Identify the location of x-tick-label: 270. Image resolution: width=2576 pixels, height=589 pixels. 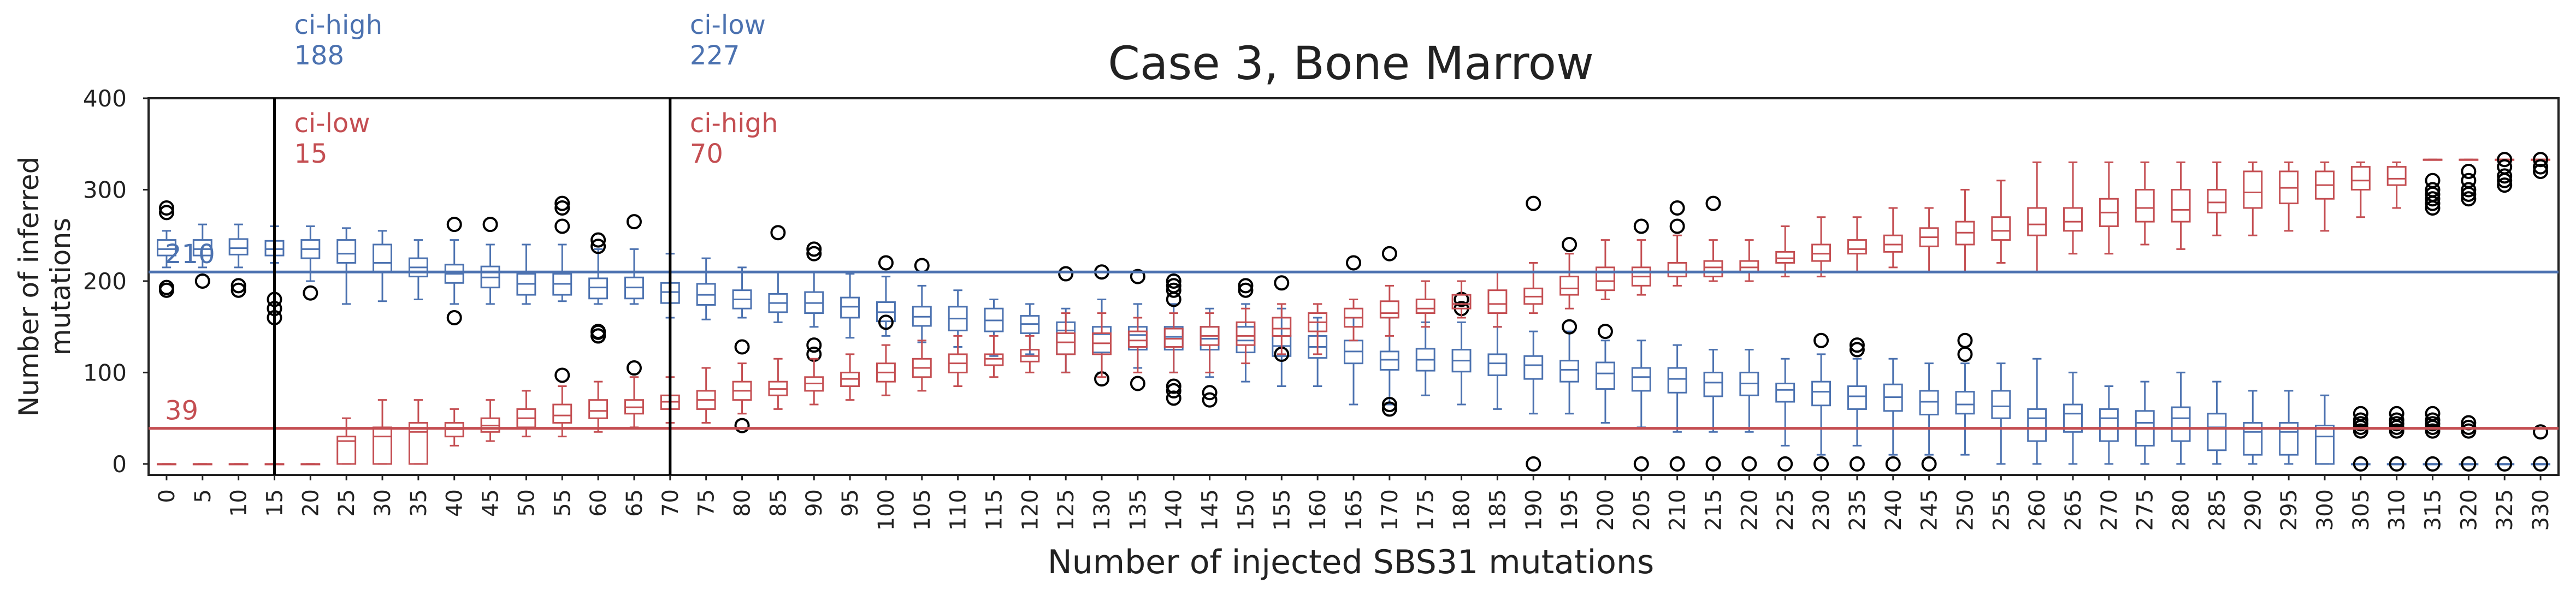
(2109, 510).